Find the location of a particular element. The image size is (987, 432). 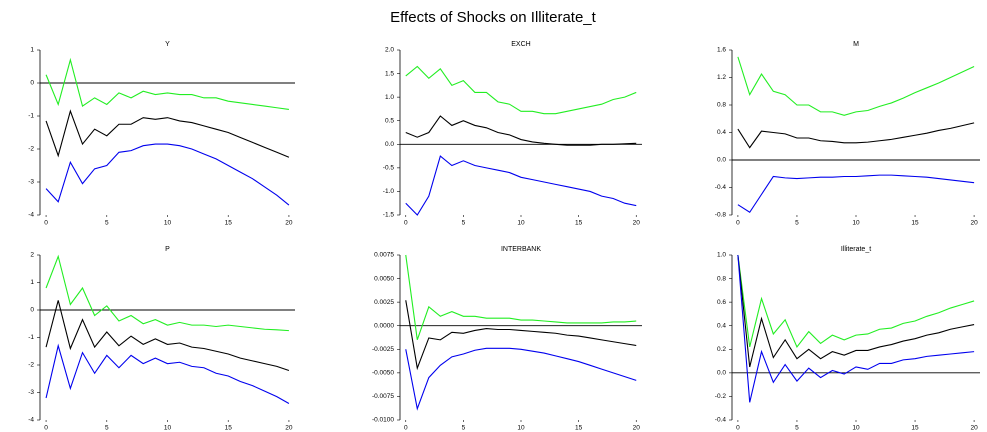

figure-title: Effects of Shocks on Illiterate_t is located at coordinates (493, 17).